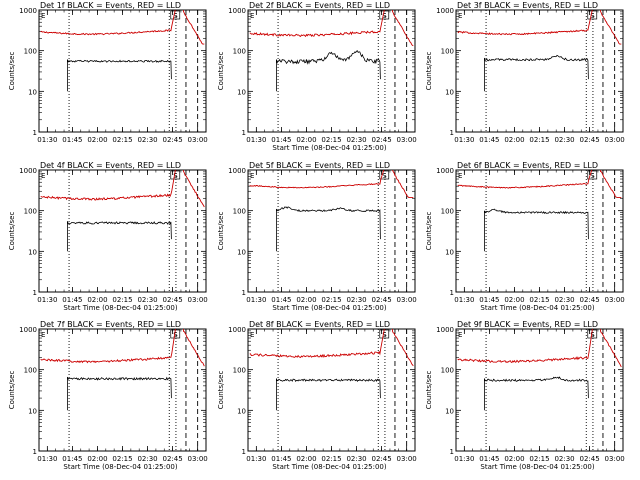  Describe the element at coordinates (527, 165) in the screenshot. I see `panel-title: Det 6f BLACK = Events, RED = LLD` at that location.